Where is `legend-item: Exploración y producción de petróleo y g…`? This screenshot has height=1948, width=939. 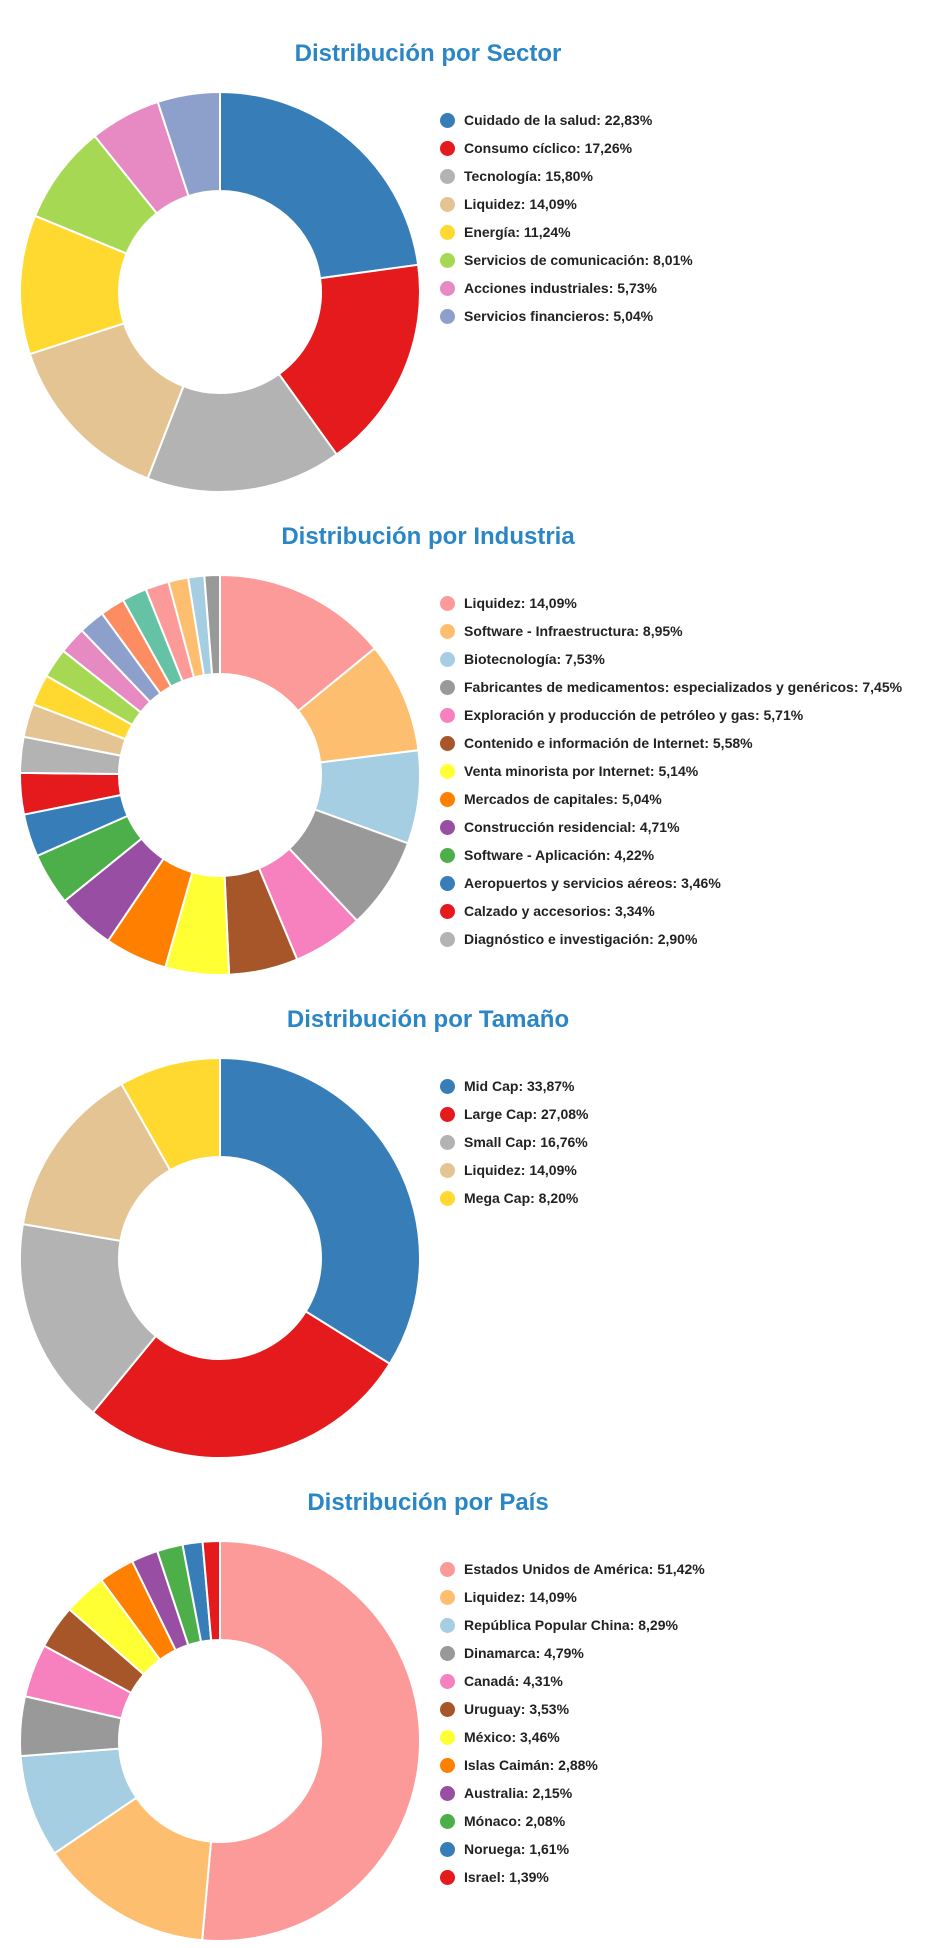 legend-item: Exploración y producción de petróleo y g… is located at coordinates (671, 715).